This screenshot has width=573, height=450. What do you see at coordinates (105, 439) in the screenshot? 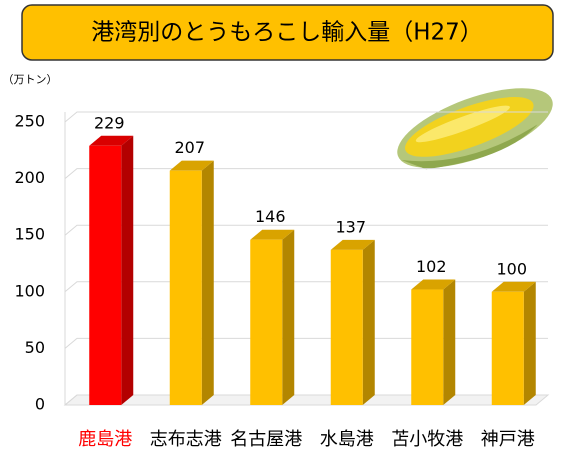
I see `x-tick-label: 鹿島港` at bounding box center [105, 439].